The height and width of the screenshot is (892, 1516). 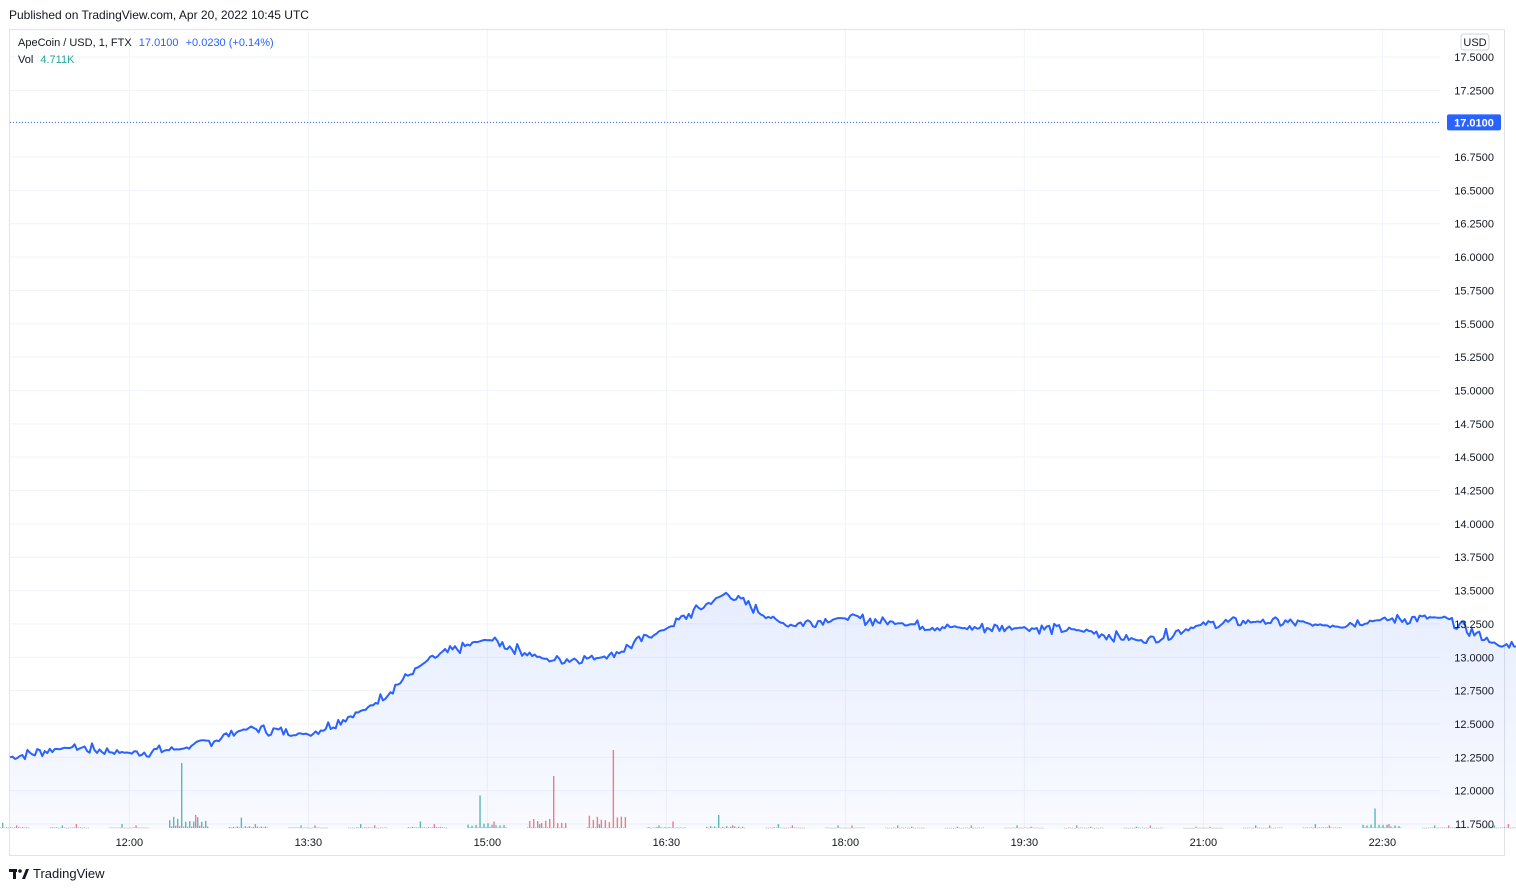 What do you see at coordinates (1474, 325) in the screenshot?
I see `y-tick-label: 15.5000` at bounding box center [1474, 325].